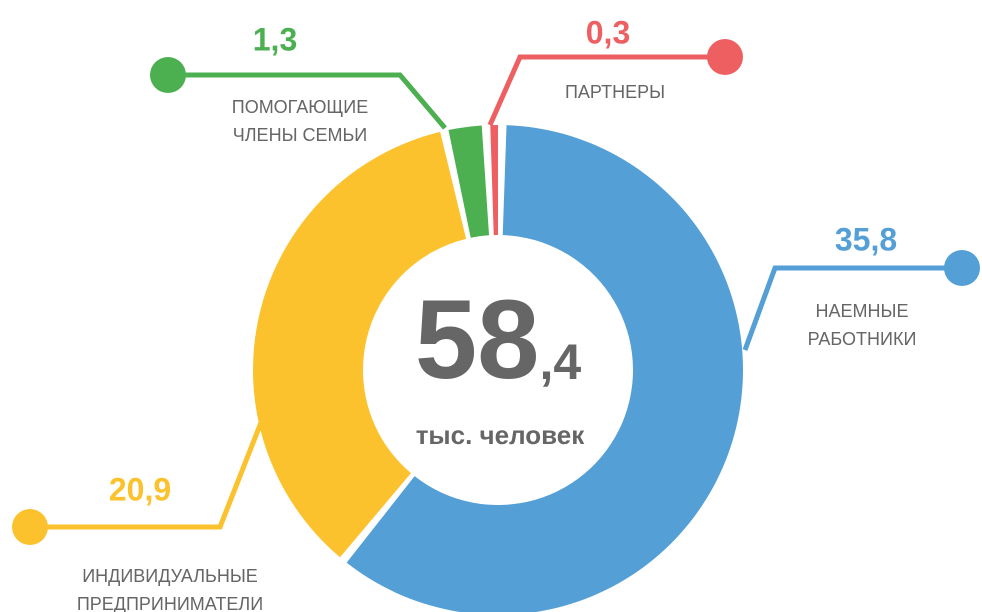  Describe the element at coordinates (560, 362) in the screenshot. I see `center-total-fraction: ,4` at that location.